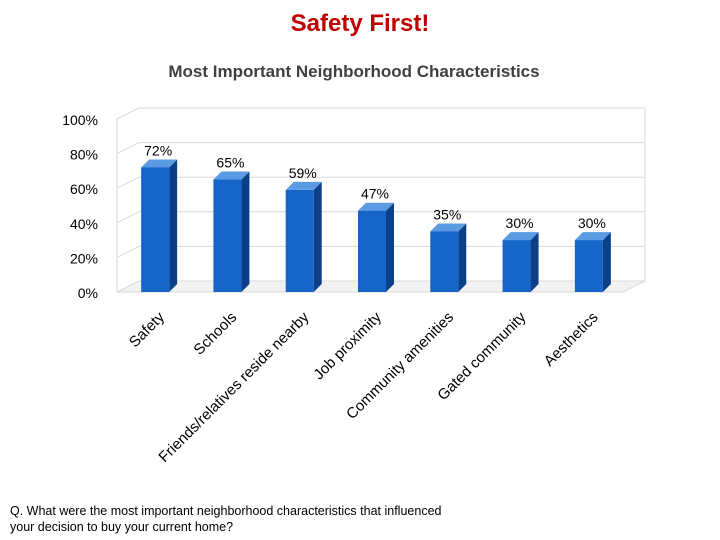  I want to click on y-tick-label: 60%, so click(84, 189).